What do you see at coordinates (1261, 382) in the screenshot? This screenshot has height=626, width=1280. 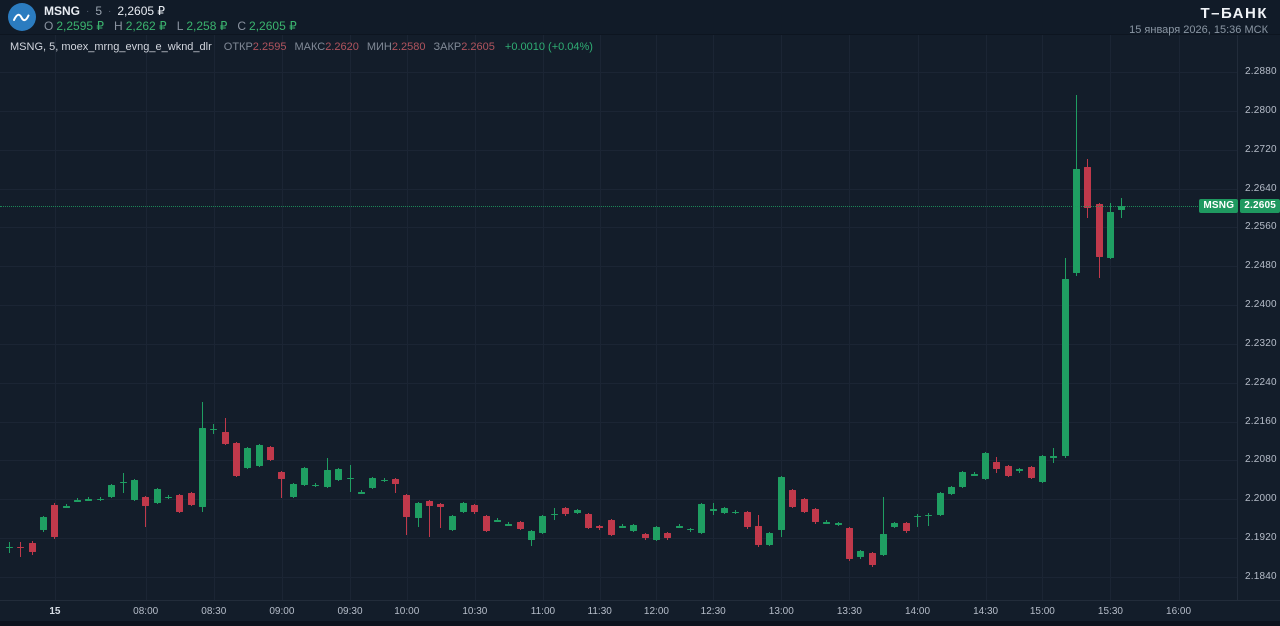 I see `price-tick-label: 2.2240` at bounding box center [1261, 382].